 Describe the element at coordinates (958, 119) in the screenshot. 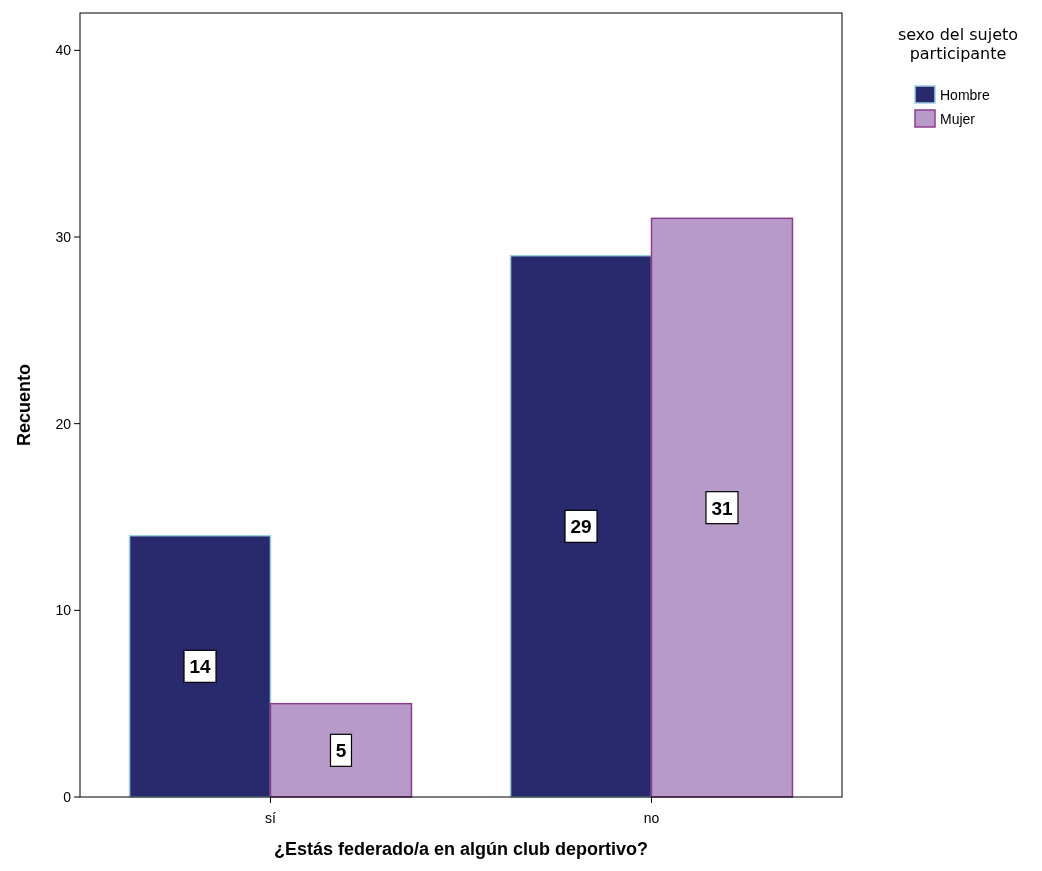

I see `legend-label: Mujer` at that location.